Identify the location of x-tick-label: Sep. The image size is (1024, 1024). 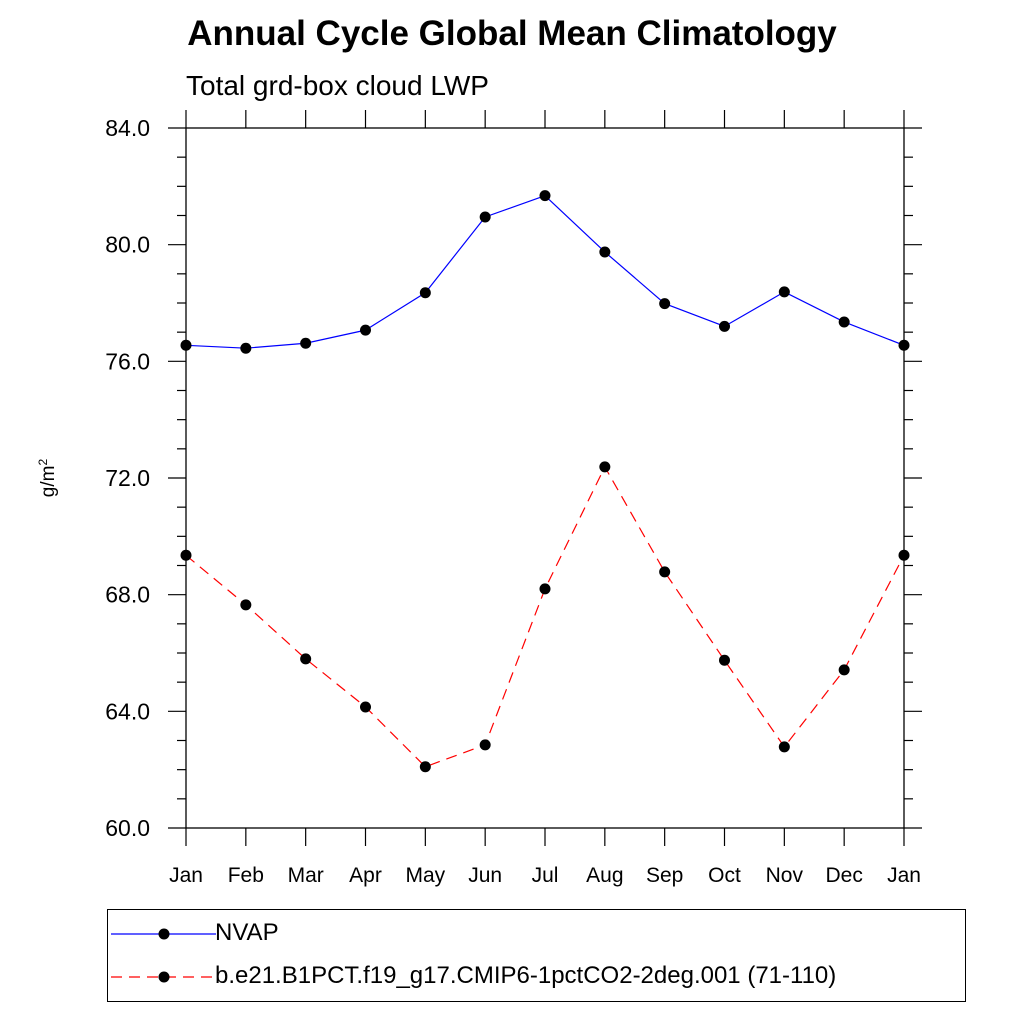
(664, 875).